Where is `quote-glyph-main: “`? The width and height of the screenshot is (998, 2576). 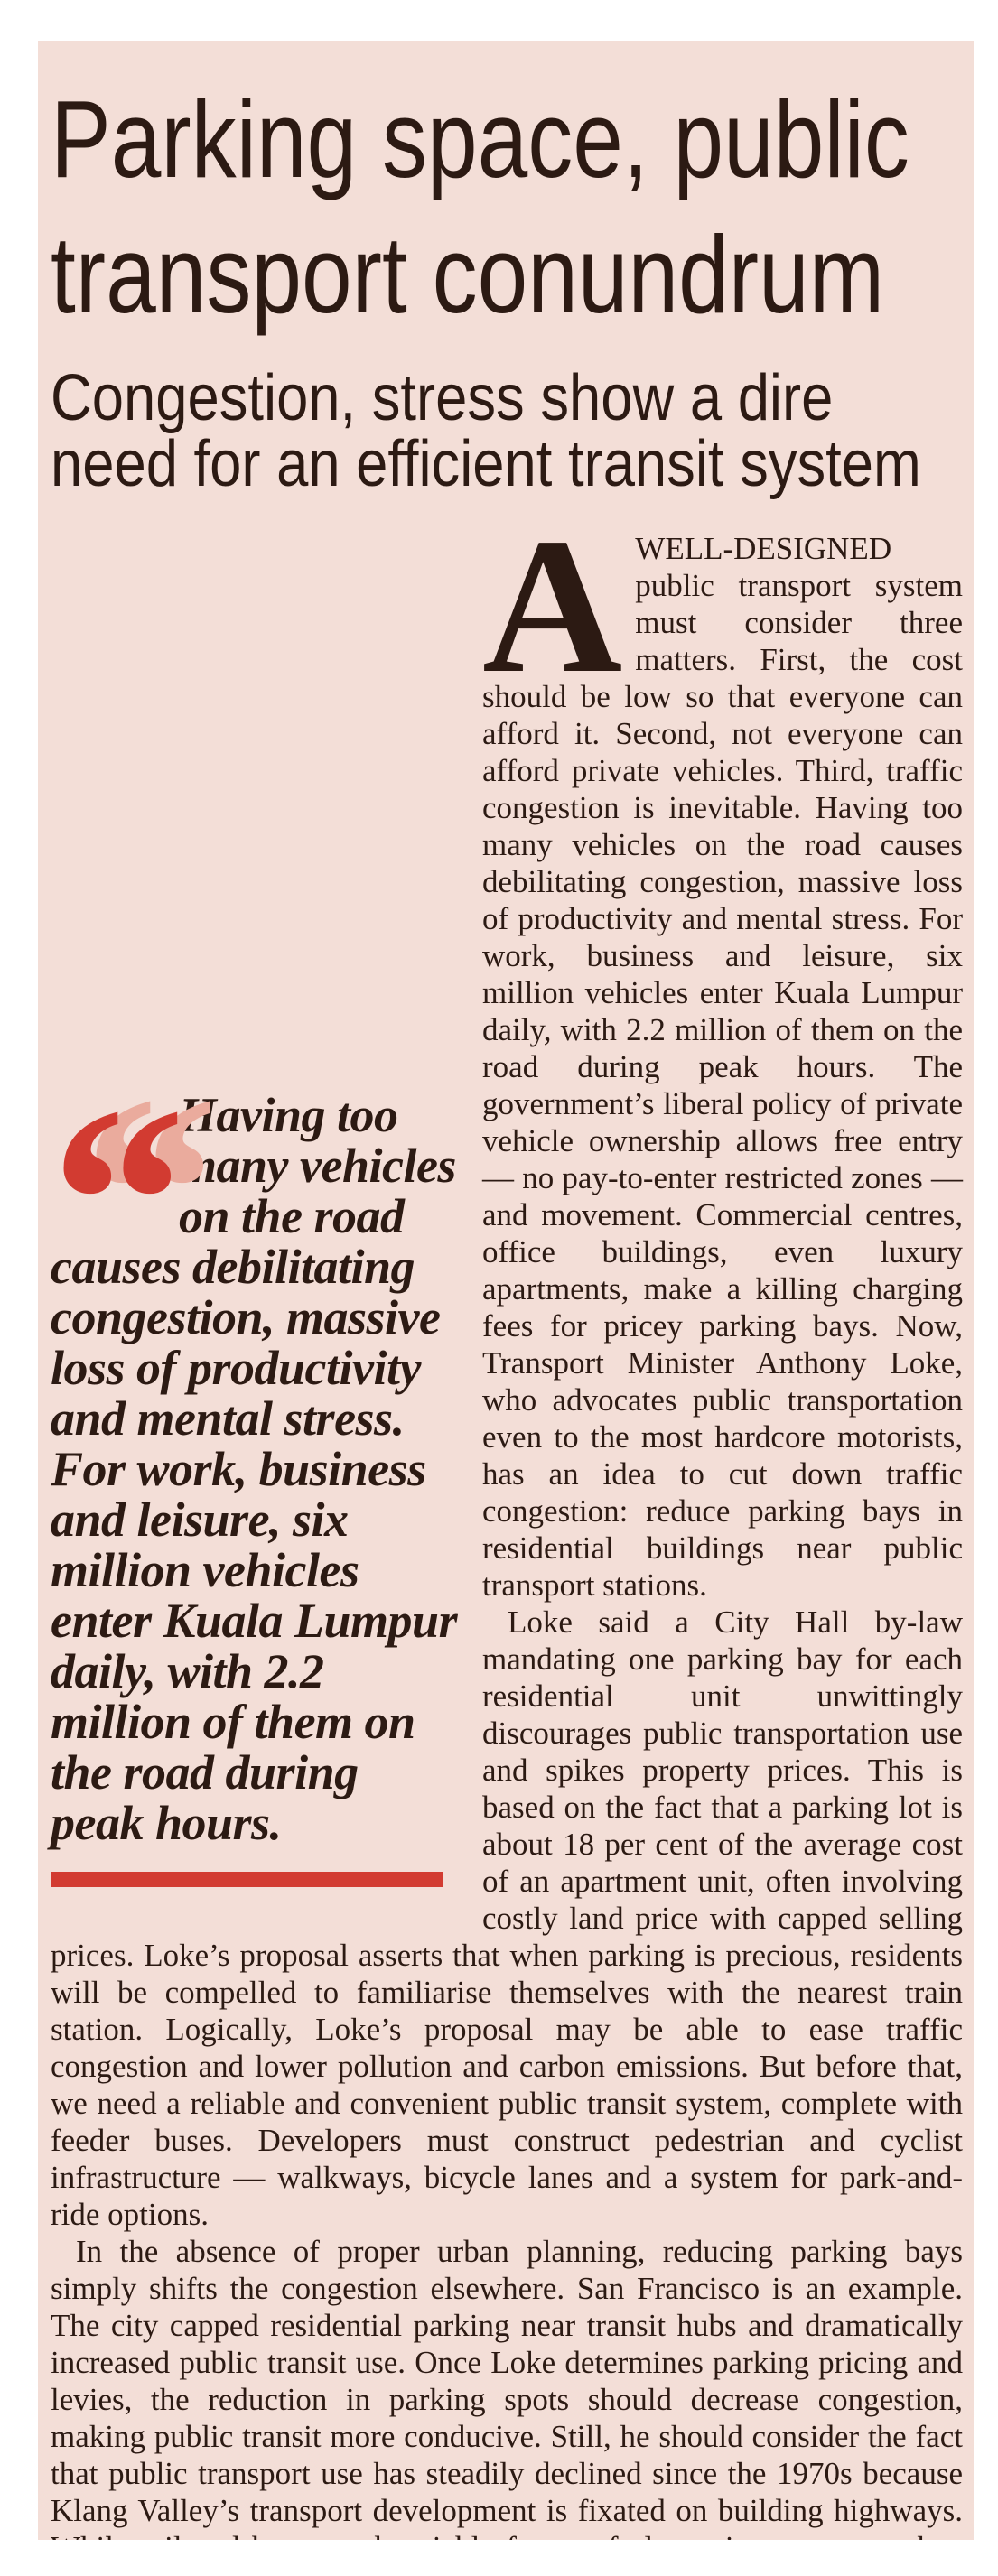
quote-glyph-main: “ is located at coordinates (118, 1201).